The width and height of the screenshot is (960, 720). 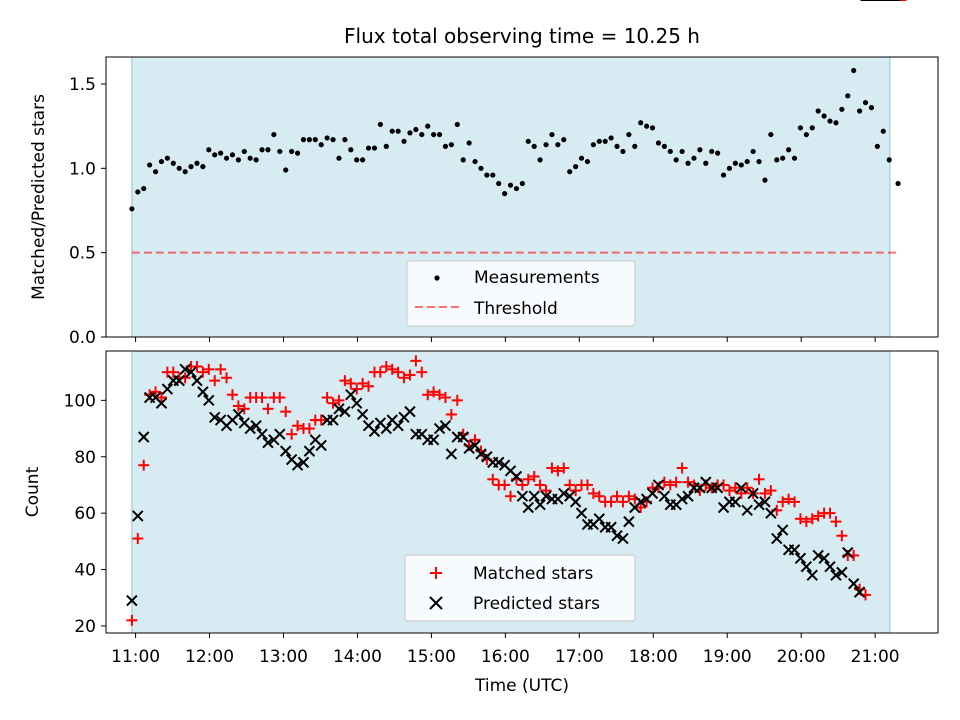 What do you see at coordinates (437, 278) in the screenshot?
I see `legend-measurements-marker` at bounding box center [437, 278].